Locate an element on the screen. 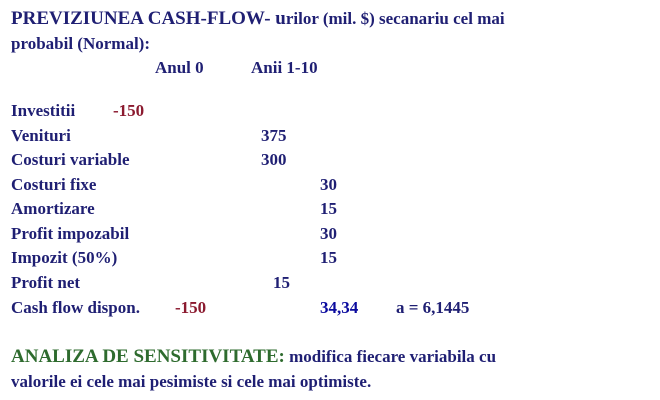 Image resolution: width=660 pixels, height=400 pixels. row-label-costuri-variable: Costuri variable is located at coordinates (70, 159).